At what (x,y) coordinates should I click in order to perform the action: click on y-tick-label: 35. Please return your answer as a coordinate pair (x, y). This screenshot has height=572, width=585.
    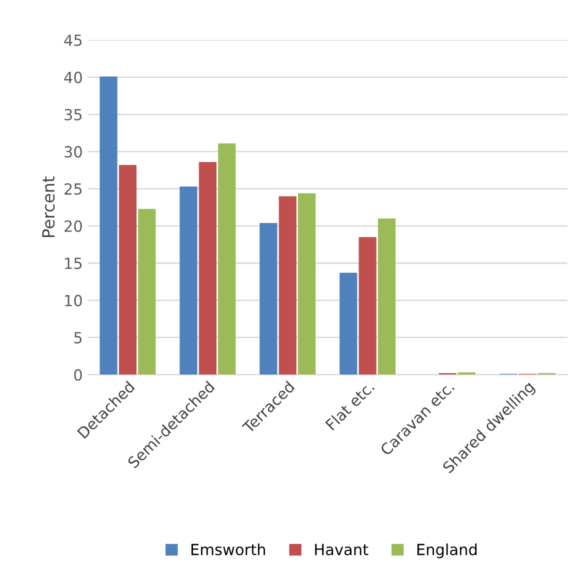
    Looking at the image, I should click on (73, 114).